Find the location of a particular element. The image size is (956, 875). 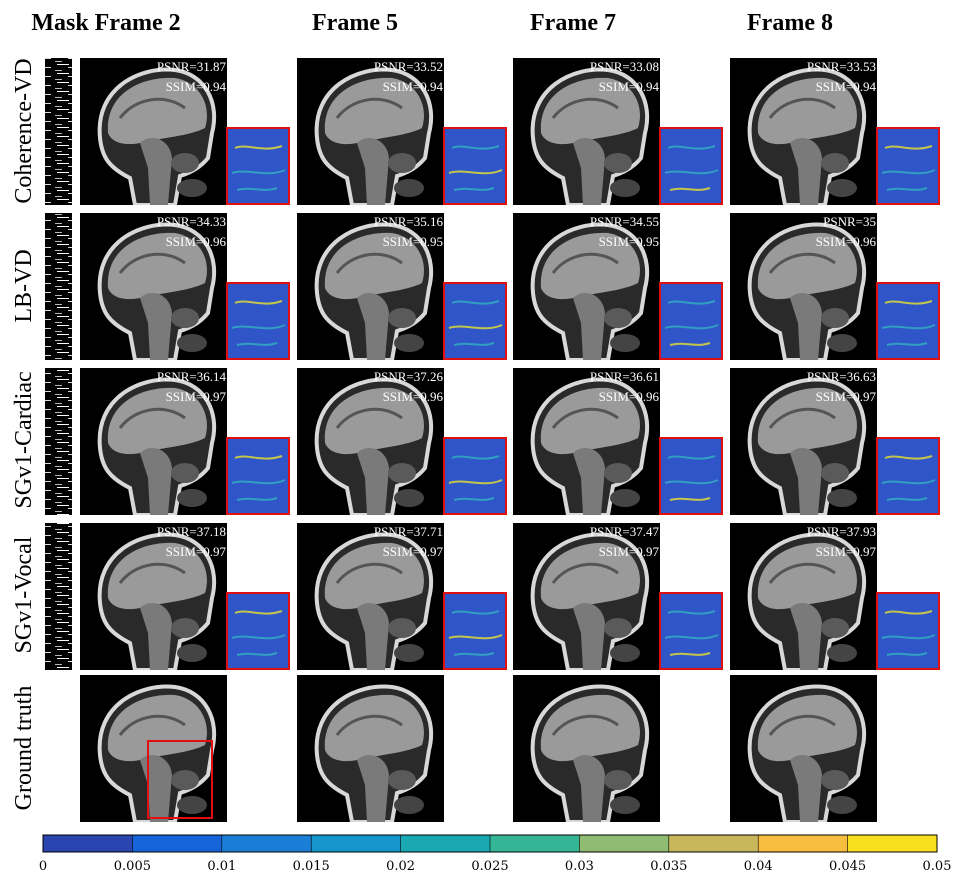

row-label: SGv1-Vocal is located at coordinates (24, 594).